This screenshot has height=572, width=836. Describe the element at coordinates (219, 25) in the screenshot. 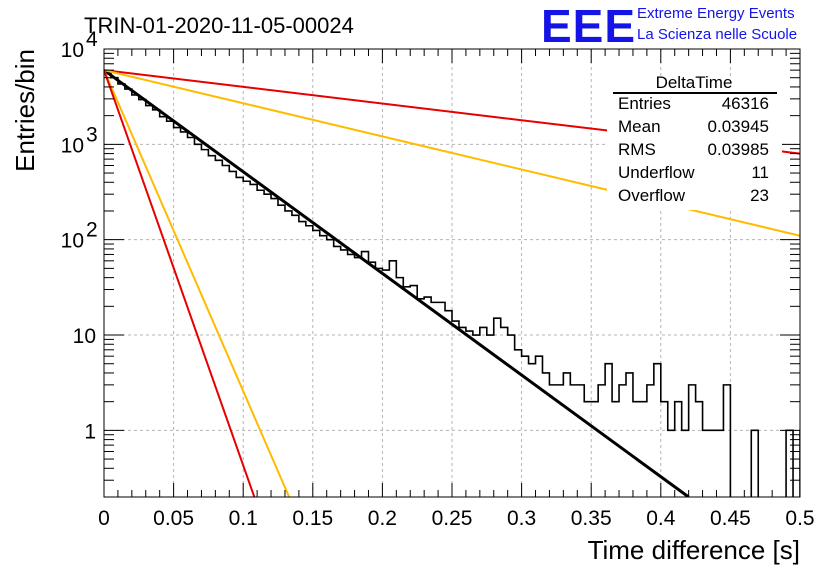

I see `chart-title: TRIN-01-2020-11-05-00024` at that location.